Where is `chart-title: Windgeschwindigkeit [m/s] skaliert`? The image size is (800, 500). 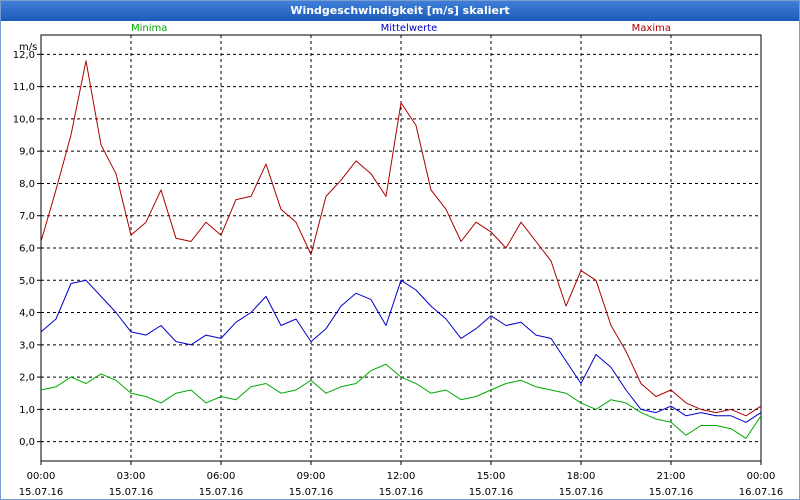
chart-title: Windgeschwindigkeit [m/s] skaliert is located at coordinates (400, 11).